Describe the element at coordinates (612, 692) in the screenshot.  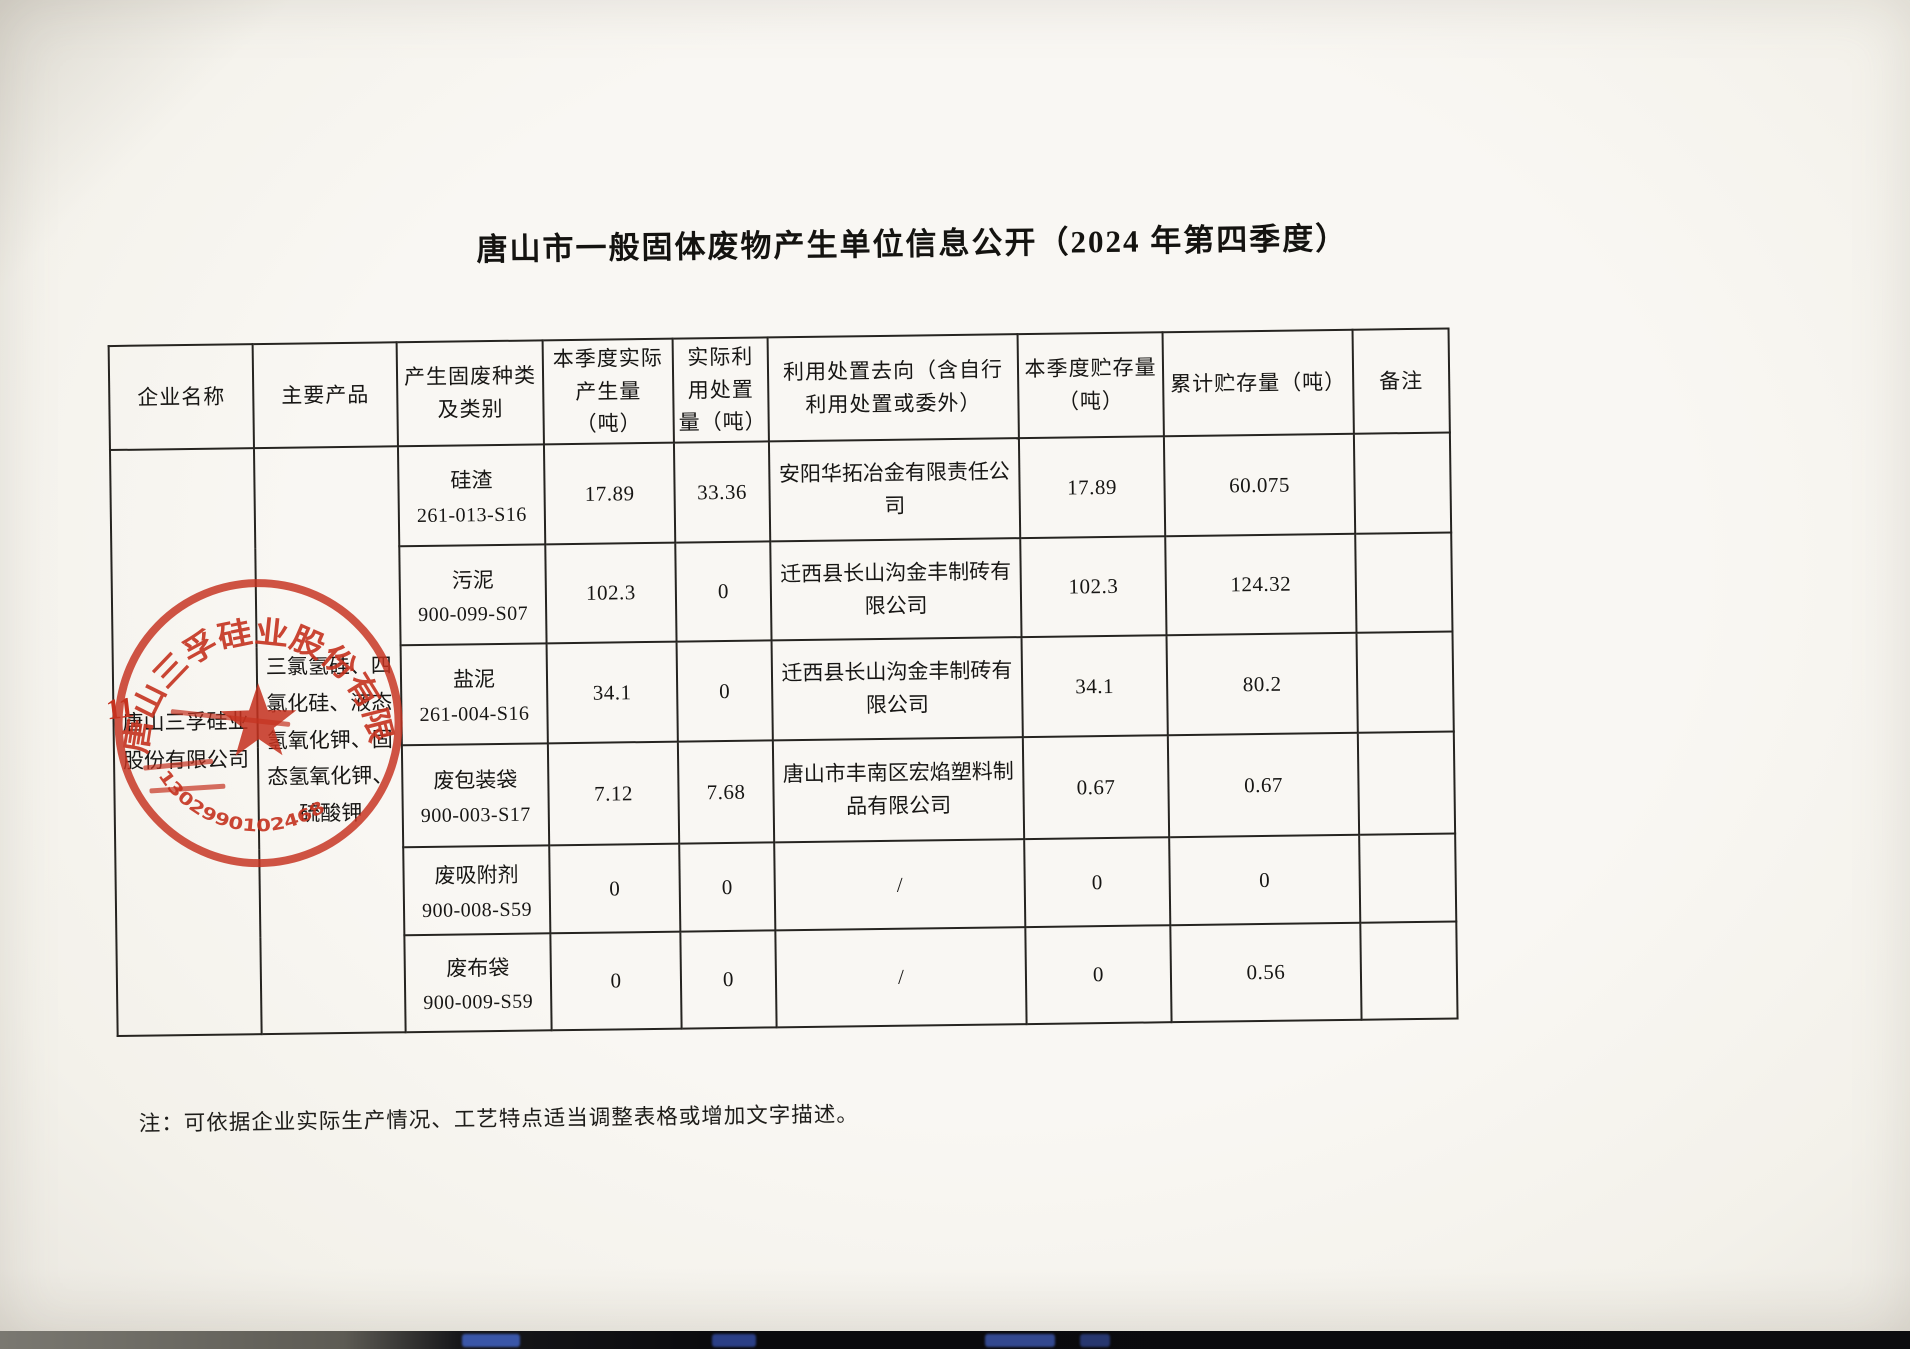
I see `produced-cell: 34.1` at that location.